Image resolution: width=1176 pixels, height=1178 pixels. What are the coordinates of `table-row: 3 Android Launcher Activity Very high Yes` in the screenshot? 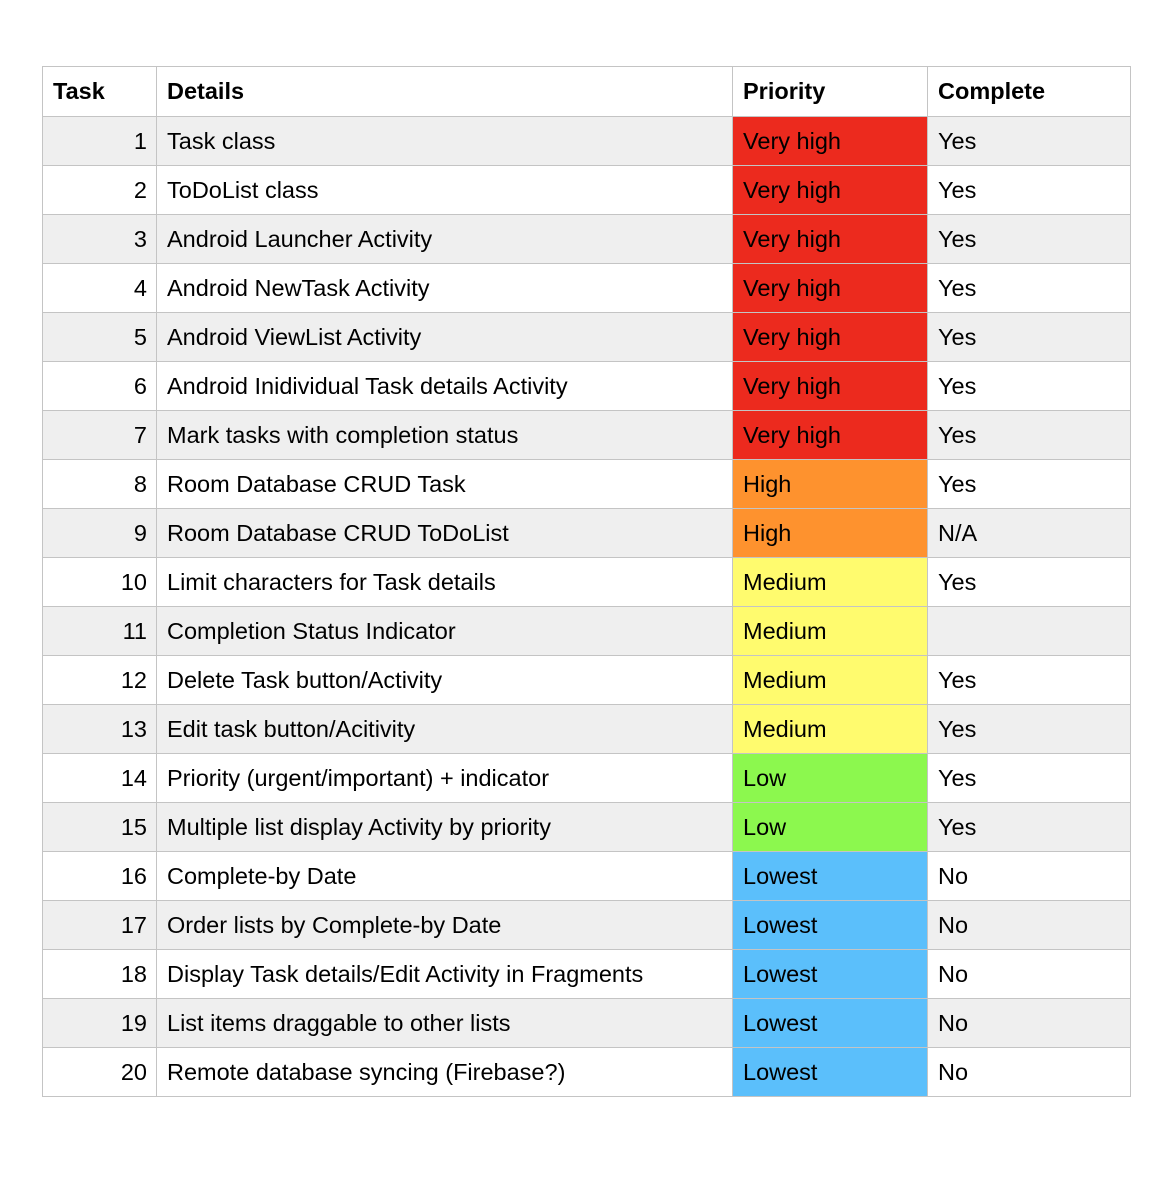 It's located at (586, 239).